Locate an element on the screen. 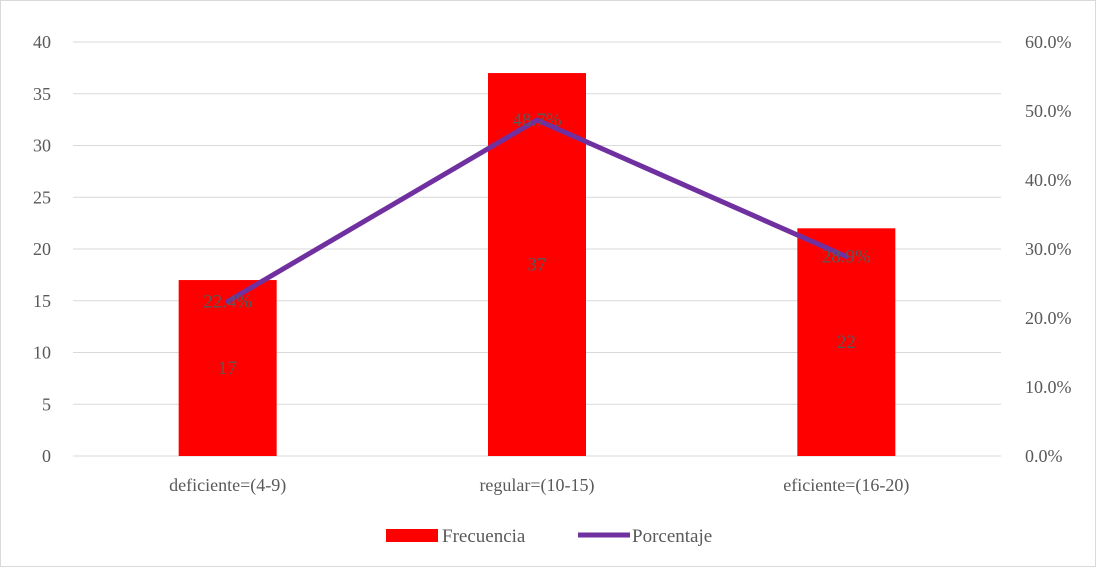 This screenshot has width=1096, height=567. line-data-label: 48.7% is located at coordinates (536, 120).